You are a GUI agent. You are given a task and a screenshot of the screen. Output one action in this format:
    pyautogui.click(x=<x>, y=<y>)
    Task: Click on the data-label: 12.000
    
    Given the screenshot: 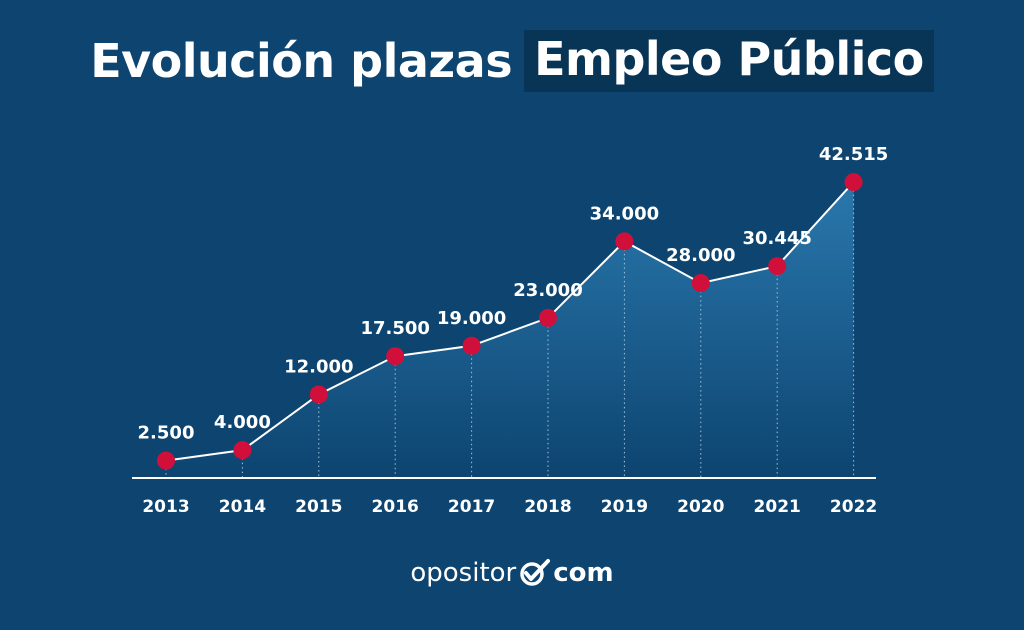 What is the action you would take?
    pyautogui.click(x=318, y=366)
    